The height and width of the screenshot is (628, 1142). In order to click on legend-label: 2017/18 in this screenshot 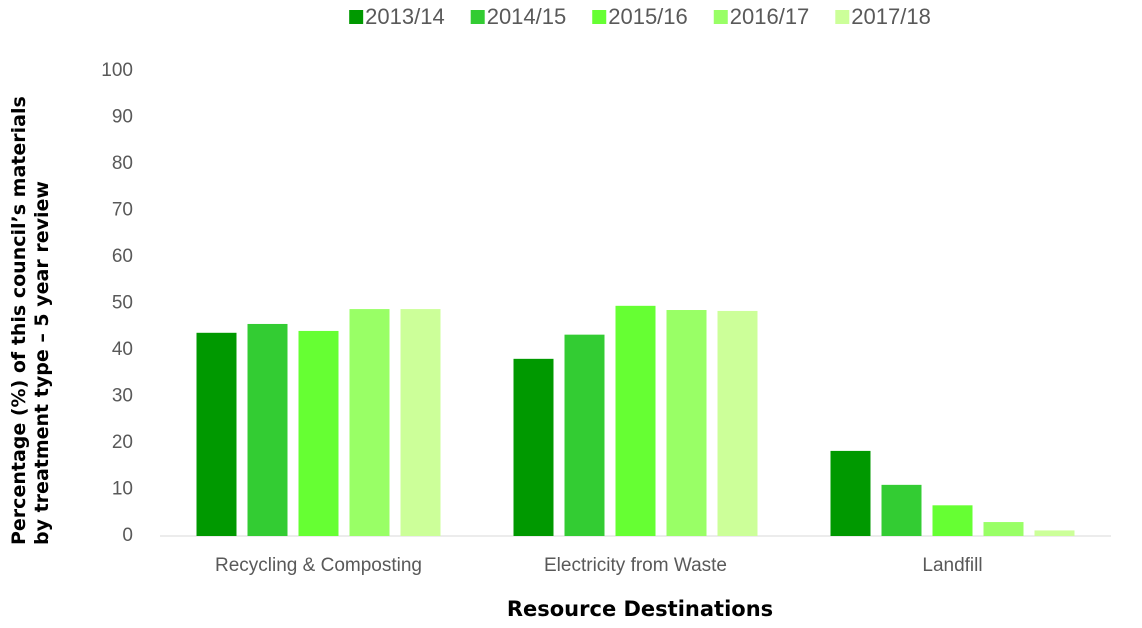, I will do `click(891, 16)`.